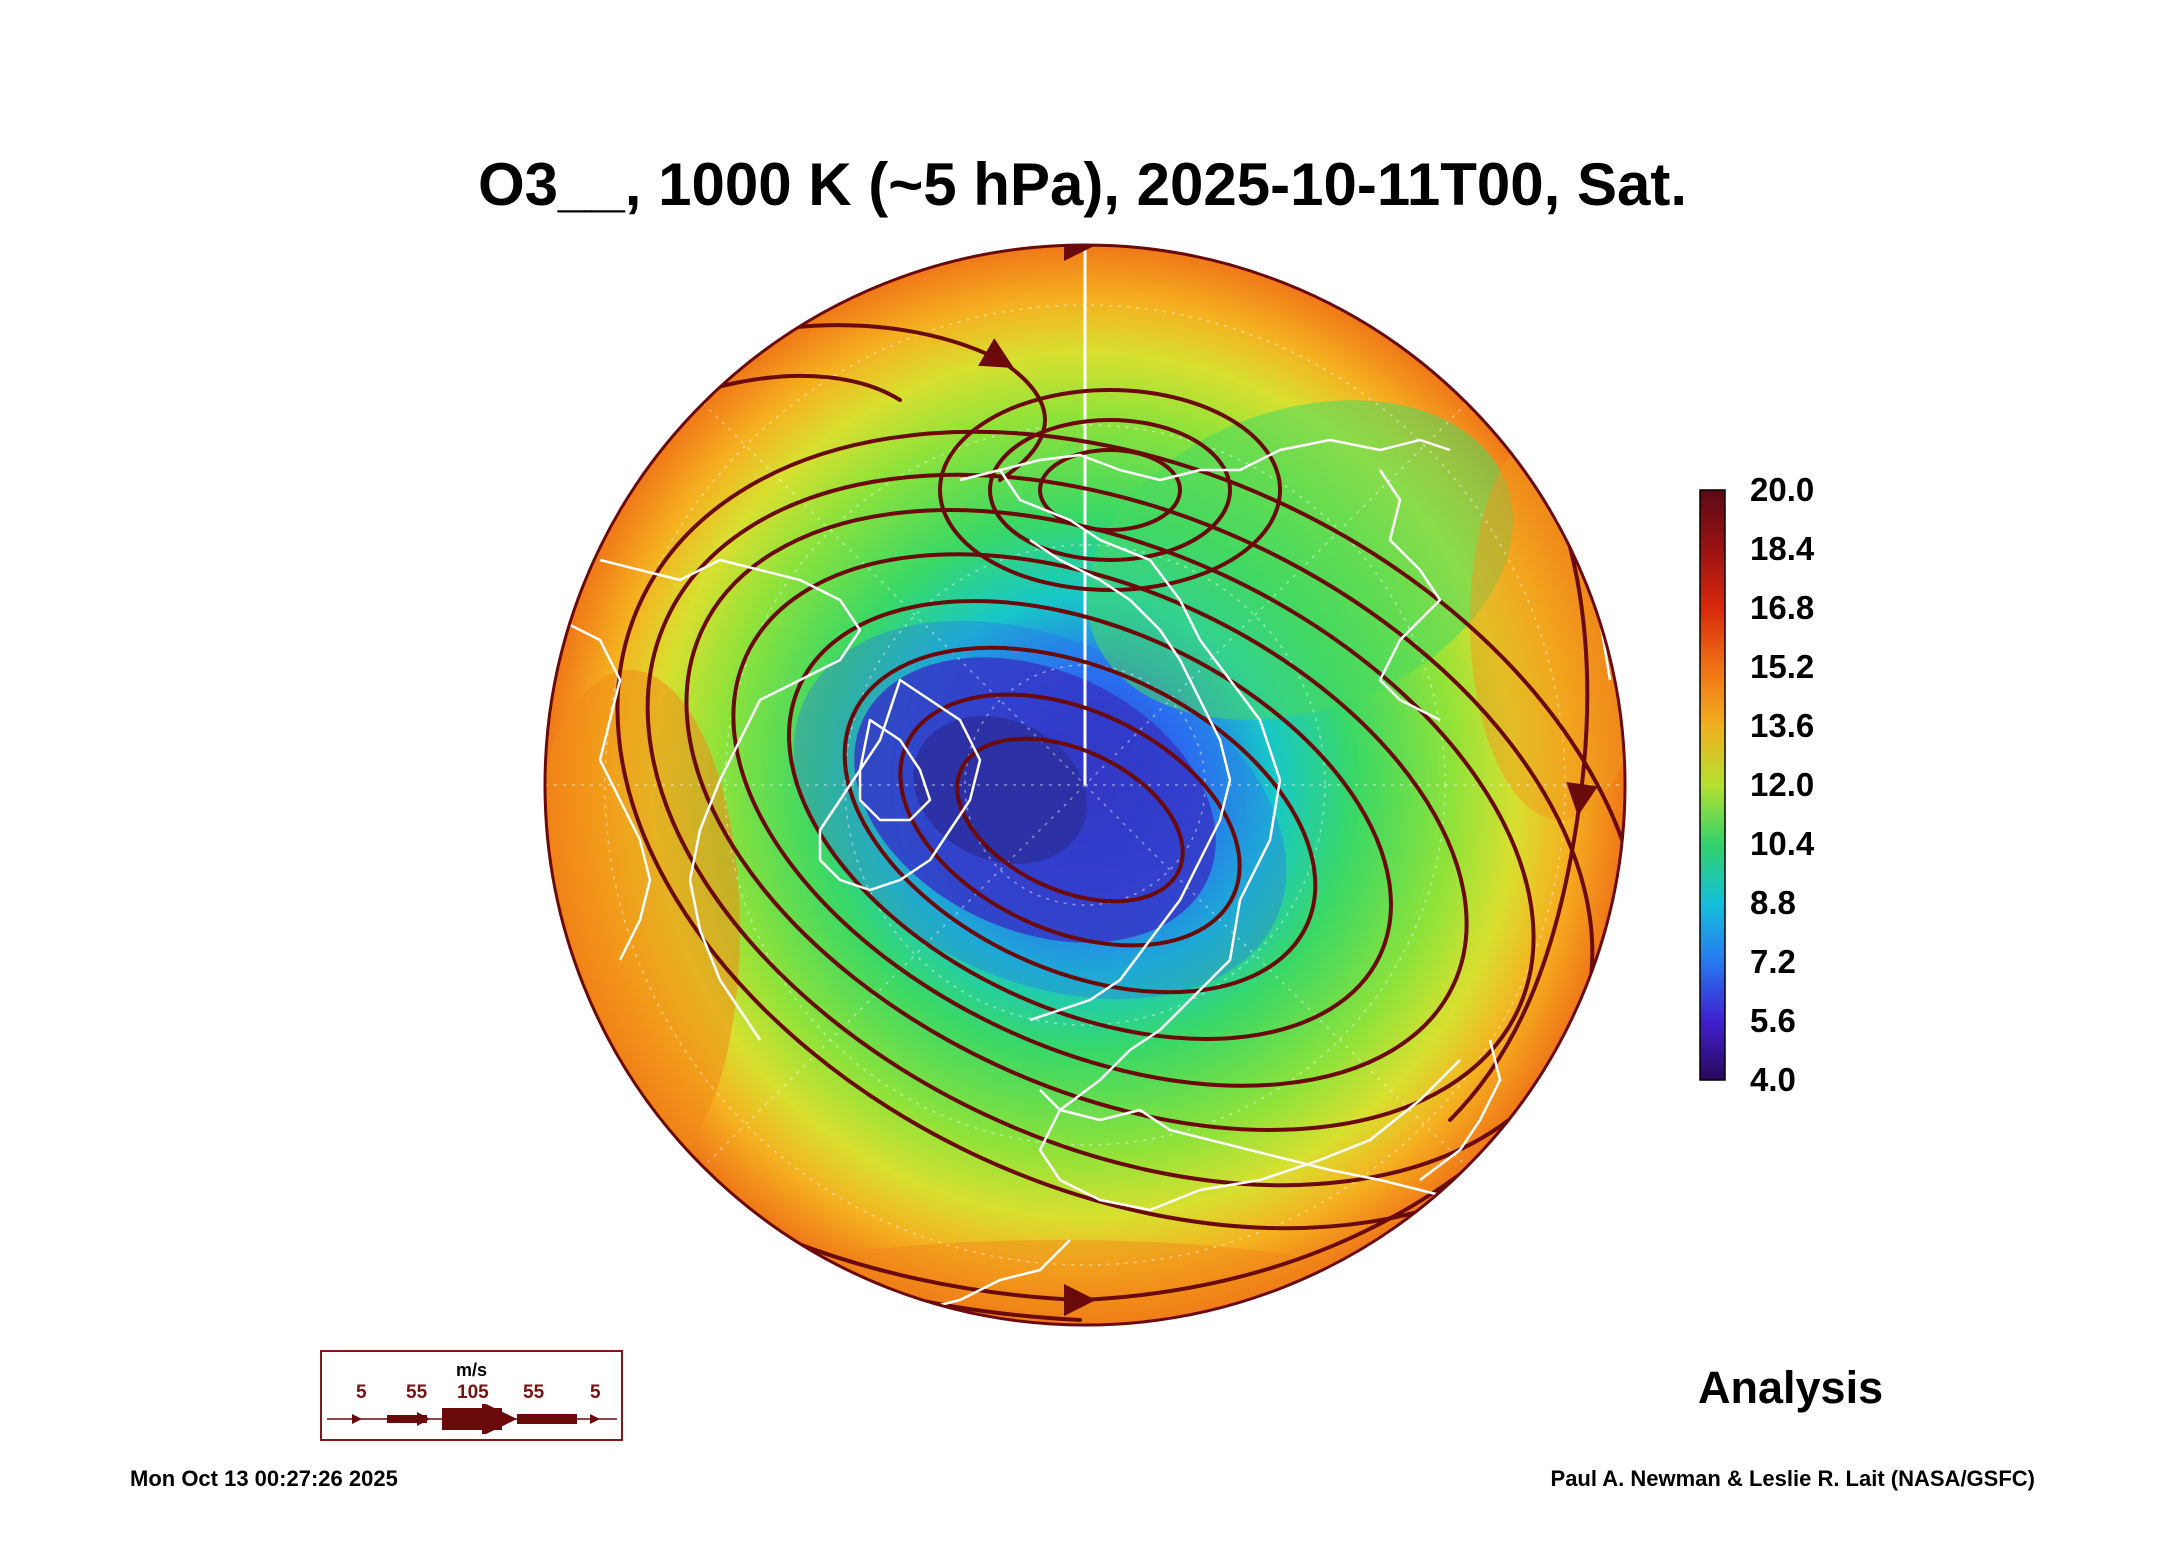  I want to click on colorbar-label: 10.4, so click(1782, 843).